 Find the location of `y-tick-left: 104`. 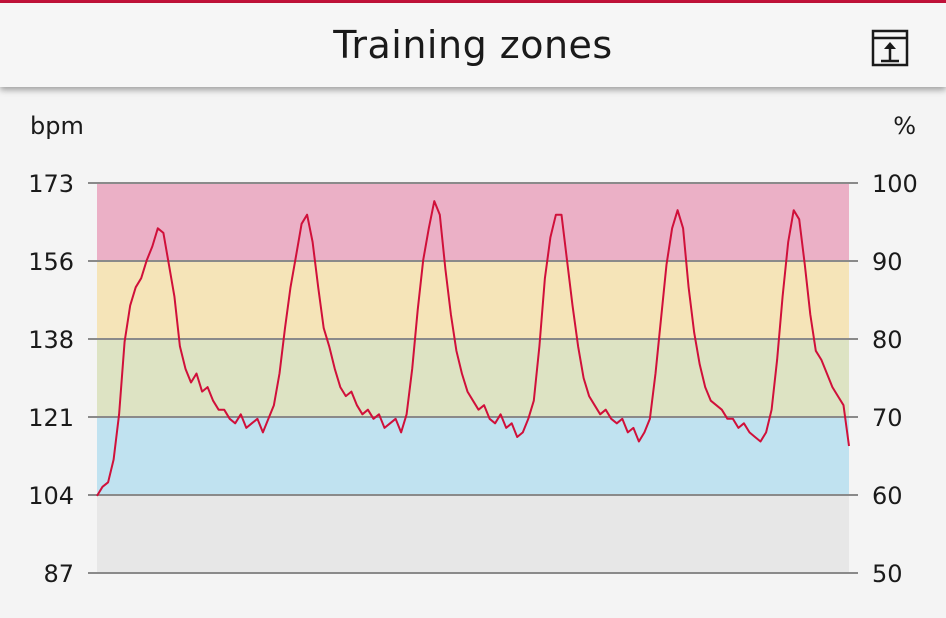

y-tick-left: 104 is located at coordinates (51, 496).